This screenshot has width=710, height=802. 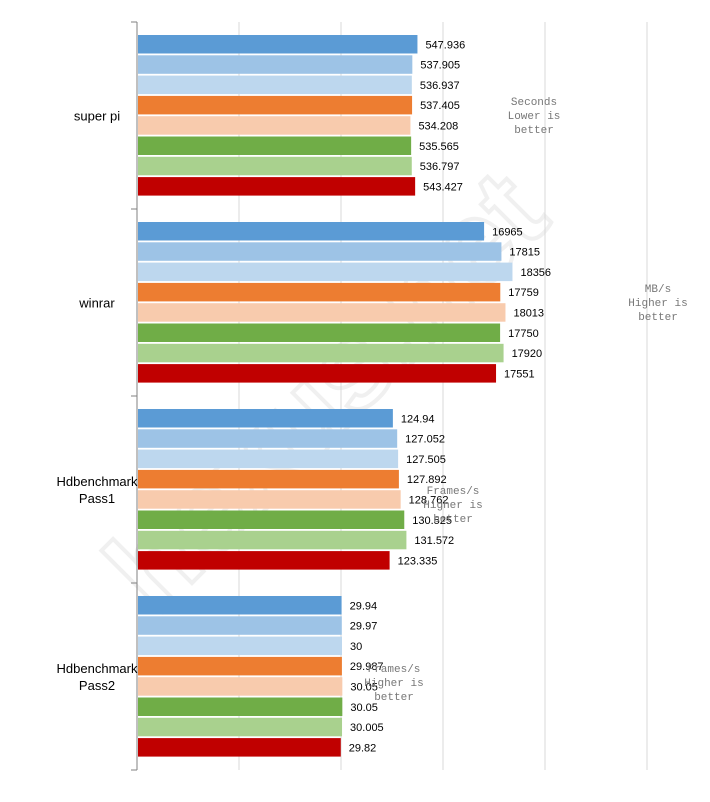 I want to click on data-label: 534.208, so click(x=438, y=126).